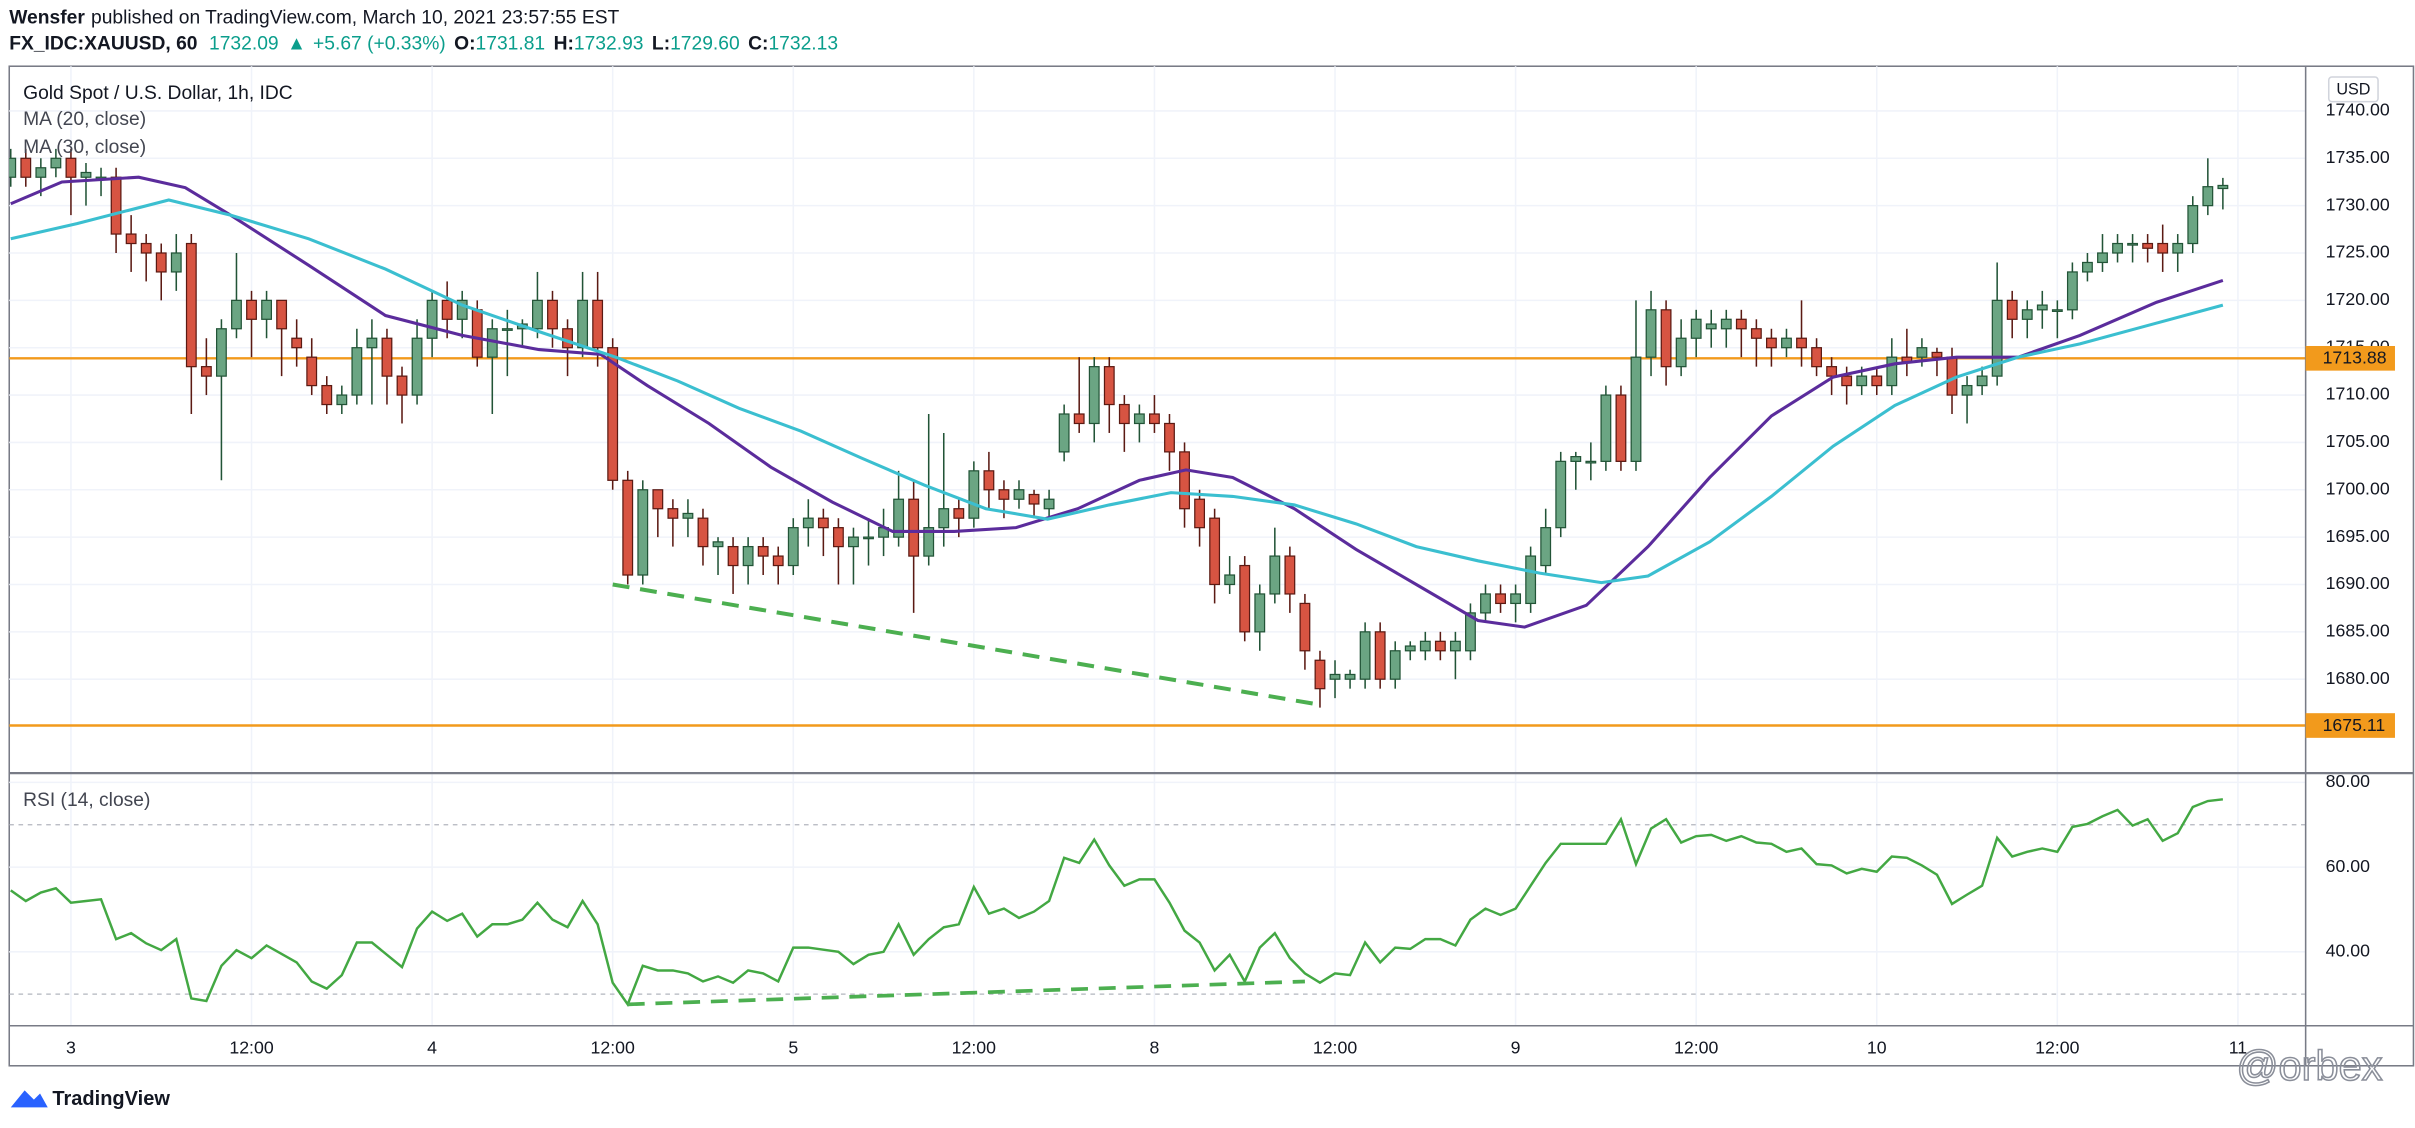 Image resolution: width=2415 pixels, height=1128 pixels. Describe the element at coordinates (86, 800) in the screenshot. I see `rsi-legend: RSI (14, close)` at that location.